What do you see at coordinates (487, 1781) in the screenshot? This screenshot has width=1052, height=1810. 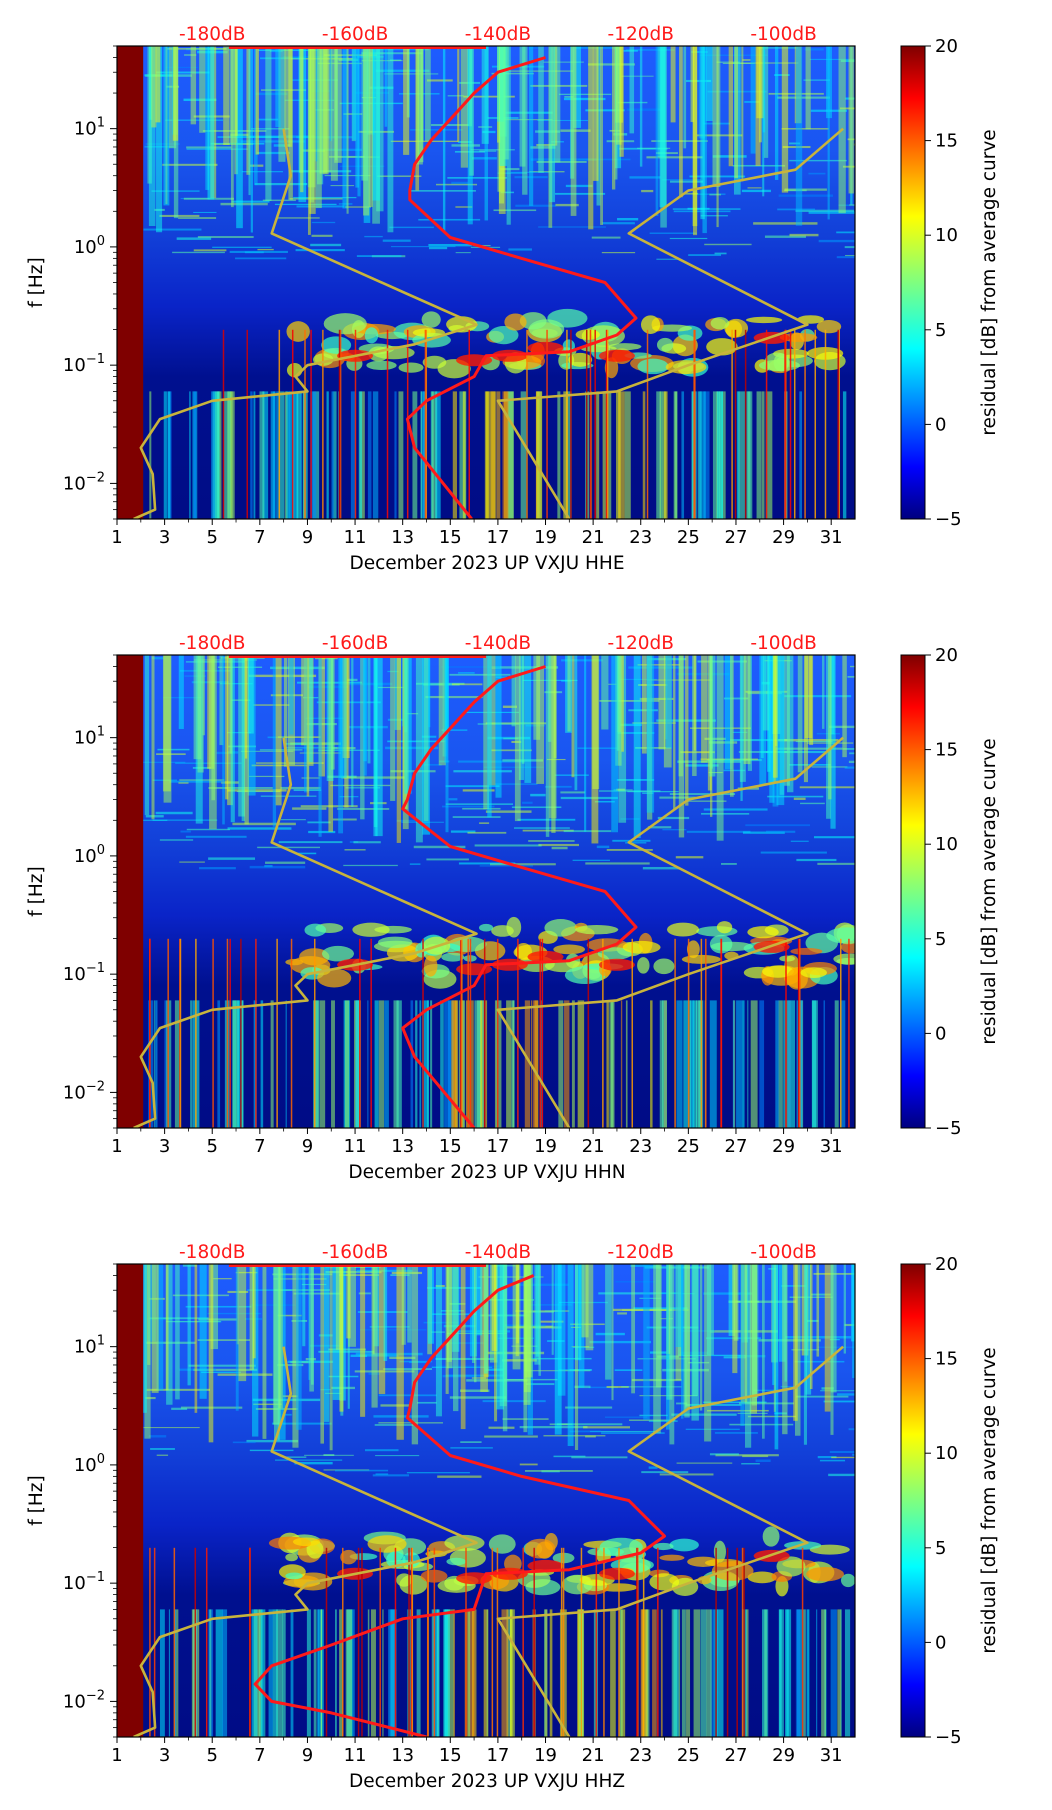 I see `x-axis-label: December 2023 UP VXJU HHZ` at bounding box center [487, 1781].